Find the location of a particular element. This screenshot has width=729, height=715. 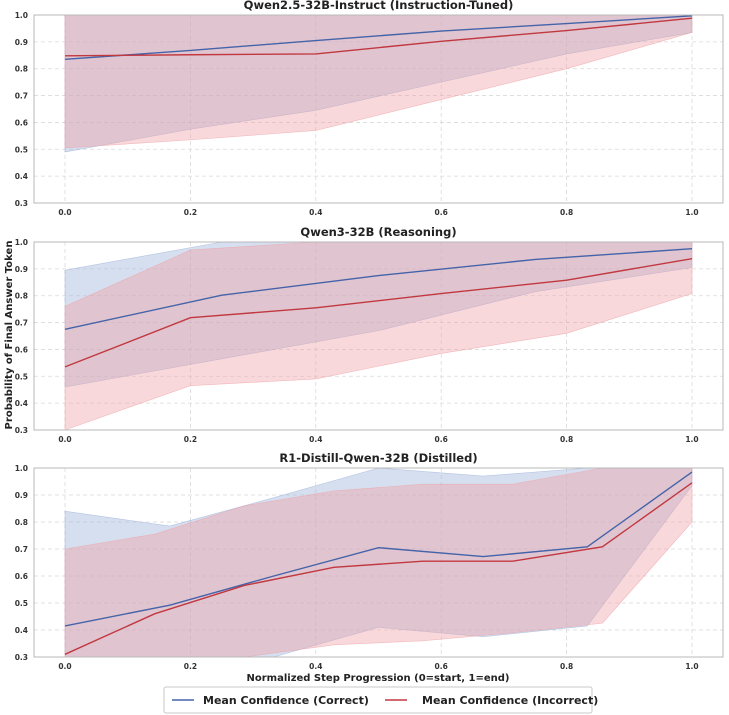

legend-frame is located at coordinates (378, 700).